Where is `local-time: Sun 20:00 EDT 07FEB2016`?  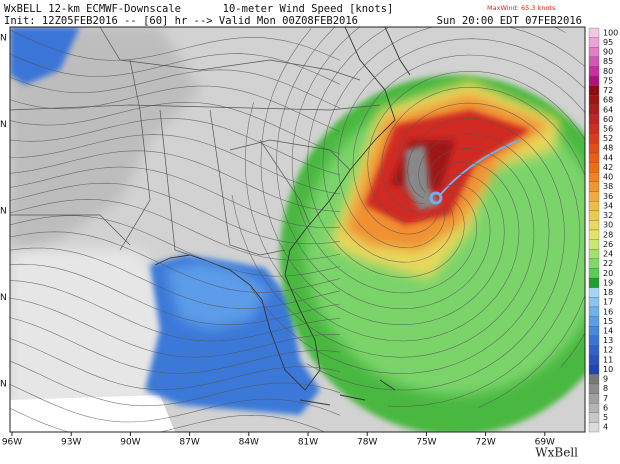
local-time: Sun 20:00 EDT 07FEB2016 is located at coordinates (509, 21).